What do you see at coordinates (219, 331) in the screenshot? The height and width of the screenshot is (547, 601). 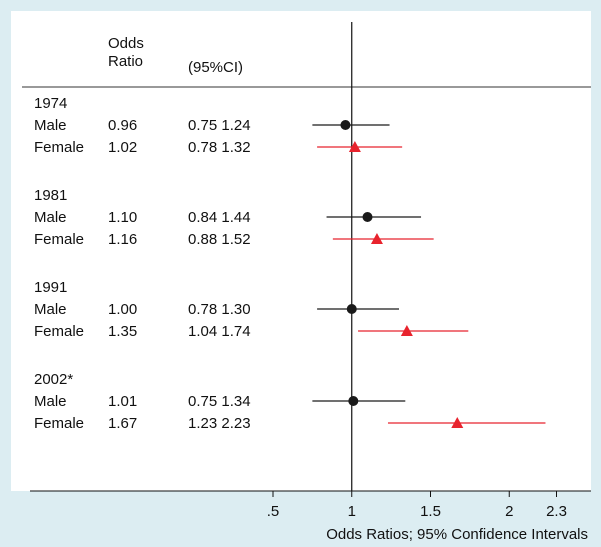 I see `ci-value: 1.04 1.74` at bounding box center [219, 331].